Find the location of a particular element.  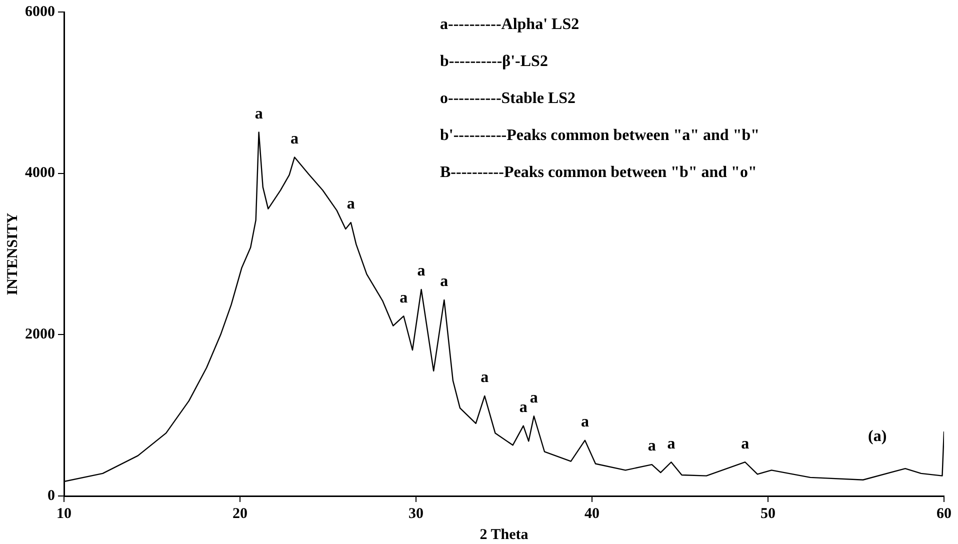

y-tick-label: 6000 is located at coordinates (40, 12).